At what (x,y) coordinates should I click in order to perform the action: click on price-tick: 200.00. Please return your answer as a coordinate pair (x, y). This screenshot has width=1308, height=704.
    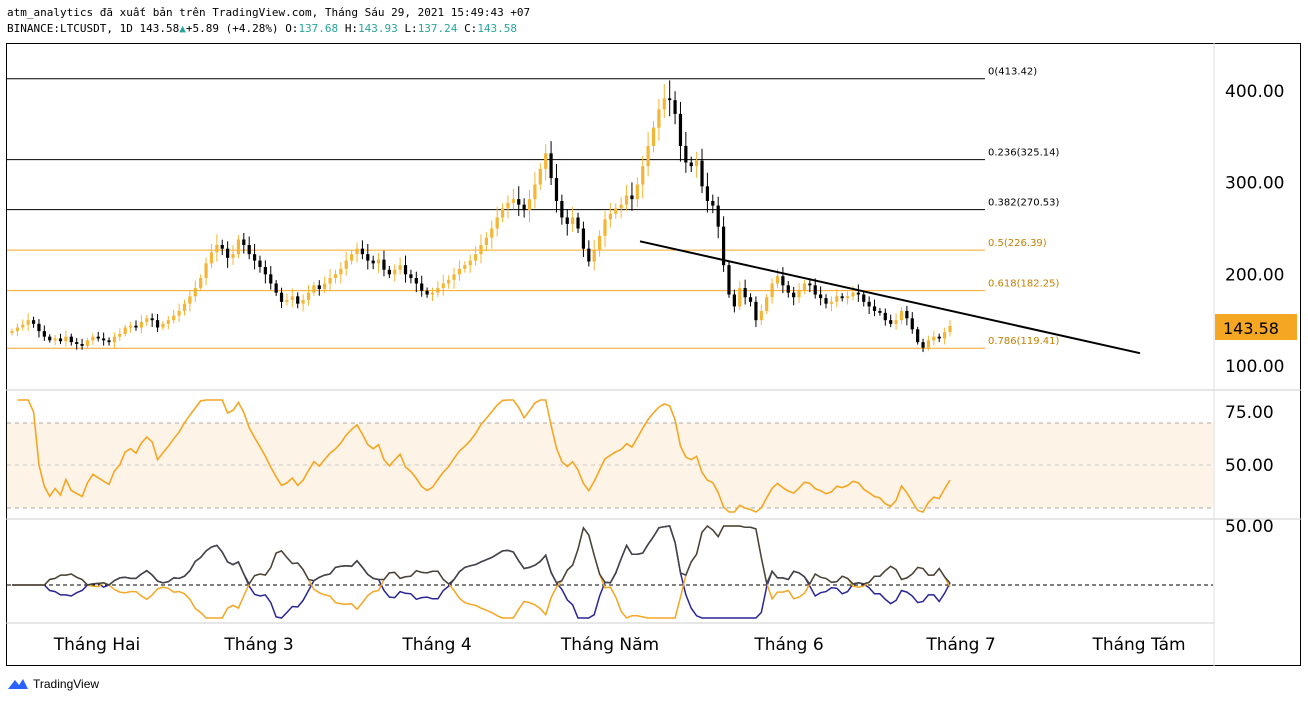
    Looking at the image, I should click on (1254, 275).